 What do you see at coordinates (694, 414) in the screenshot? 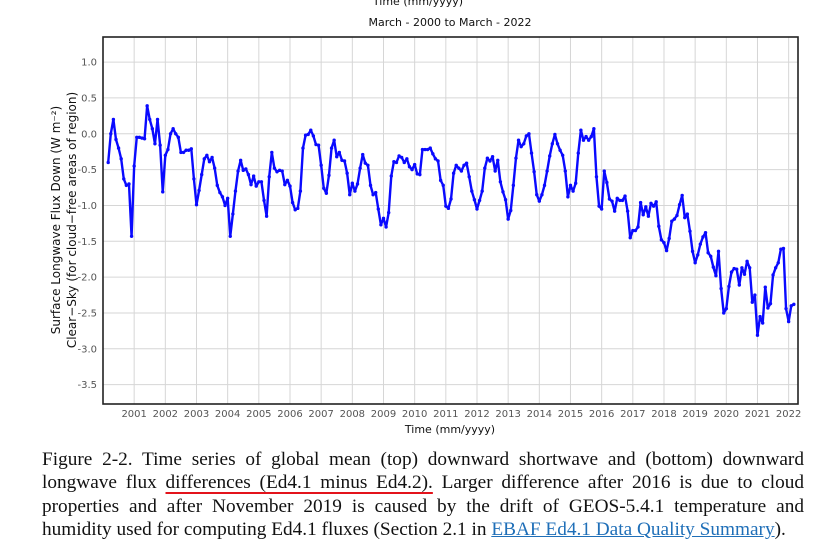
I see `x-tick-label: 2019` at bounding box center [694, 414].